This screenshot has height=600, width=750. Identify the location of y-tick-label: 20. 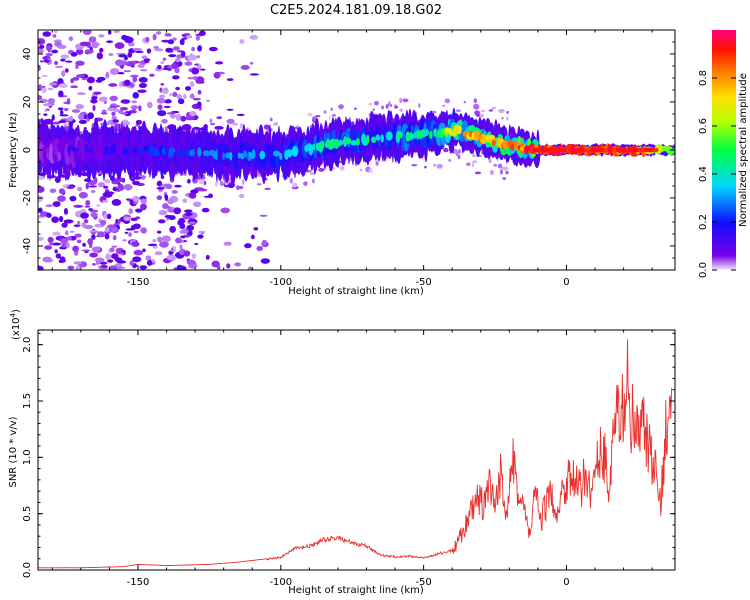
(27, 102).